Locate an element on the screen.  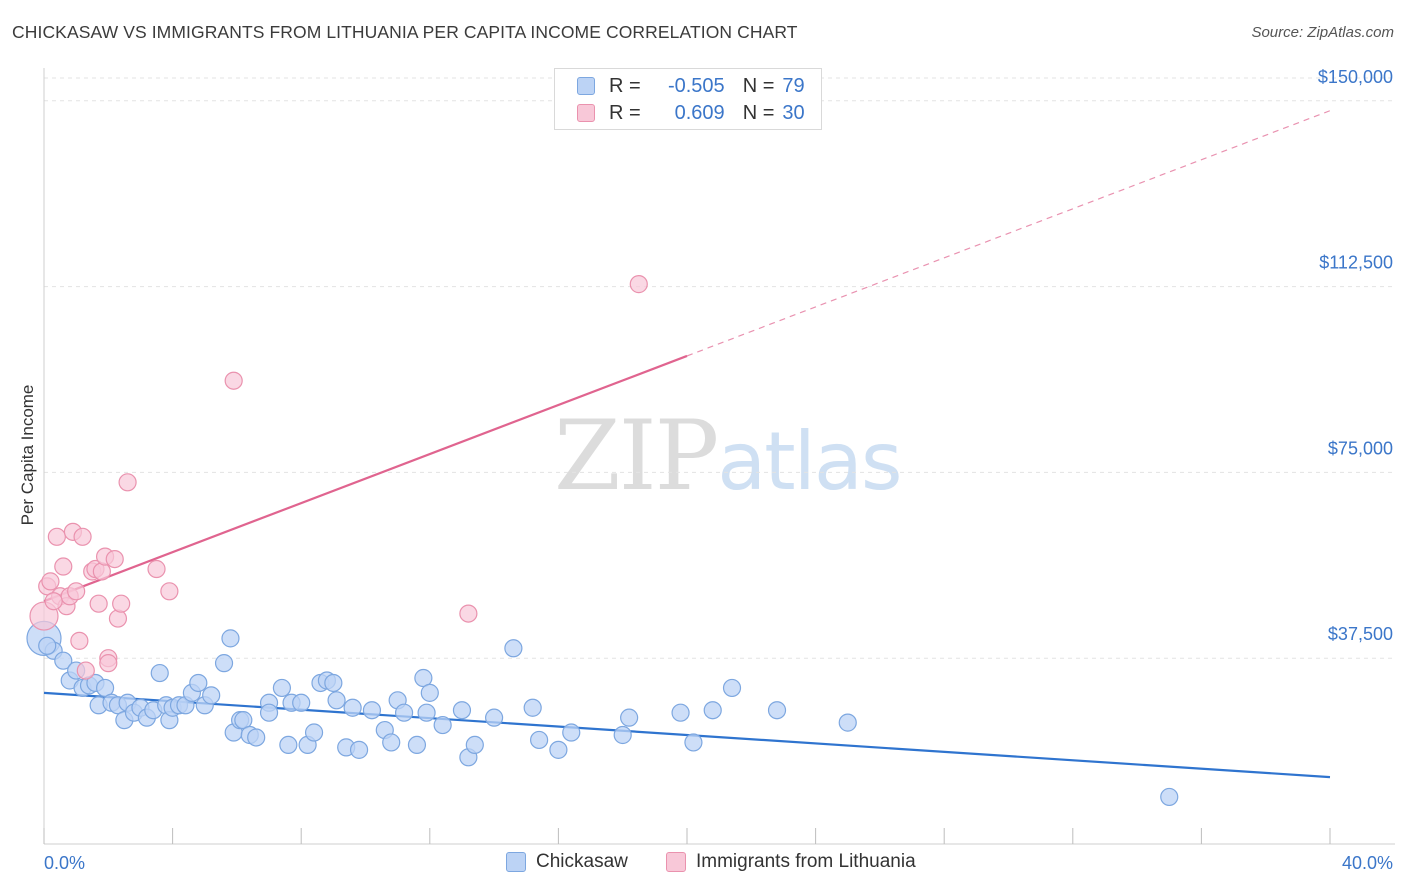
legend-item-lithuania: Immigrants from Lithuania is located at coordinates (791, 862).